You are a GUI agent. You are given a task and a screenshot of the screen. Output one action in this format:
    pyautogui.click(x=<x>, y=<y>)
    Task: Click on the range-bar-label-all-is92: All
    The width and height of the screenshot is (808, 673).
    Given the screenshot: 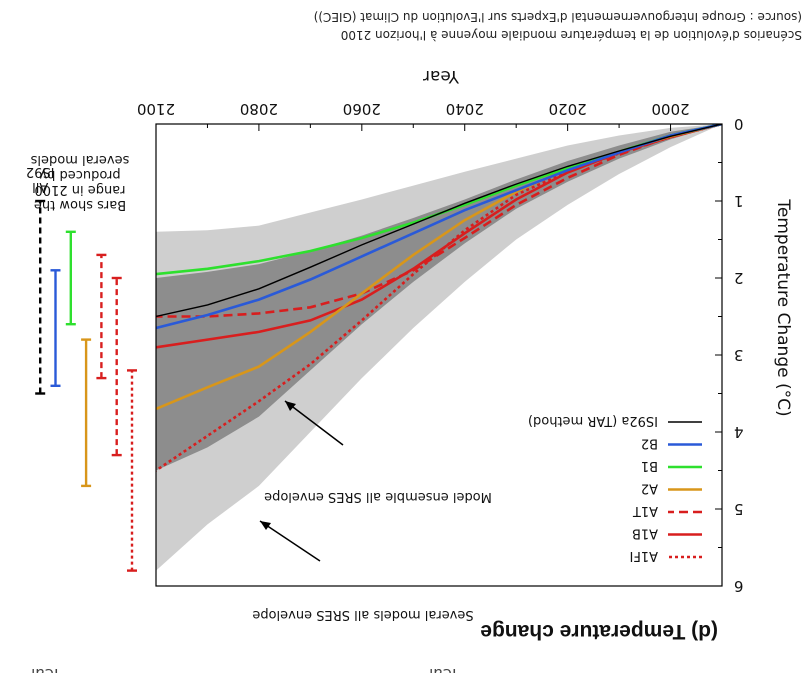 What is the action you would take?
    pyautogui.click(x=40, y=186)
    